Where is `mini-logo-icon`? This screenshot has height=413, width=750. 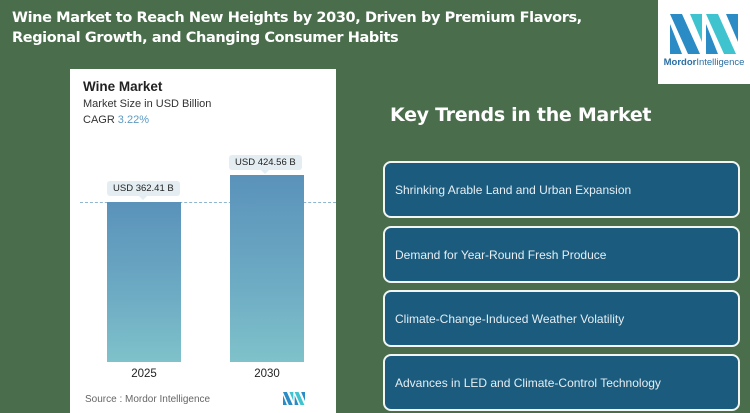
mini-logo-icon is located at coordinates (294, 398).